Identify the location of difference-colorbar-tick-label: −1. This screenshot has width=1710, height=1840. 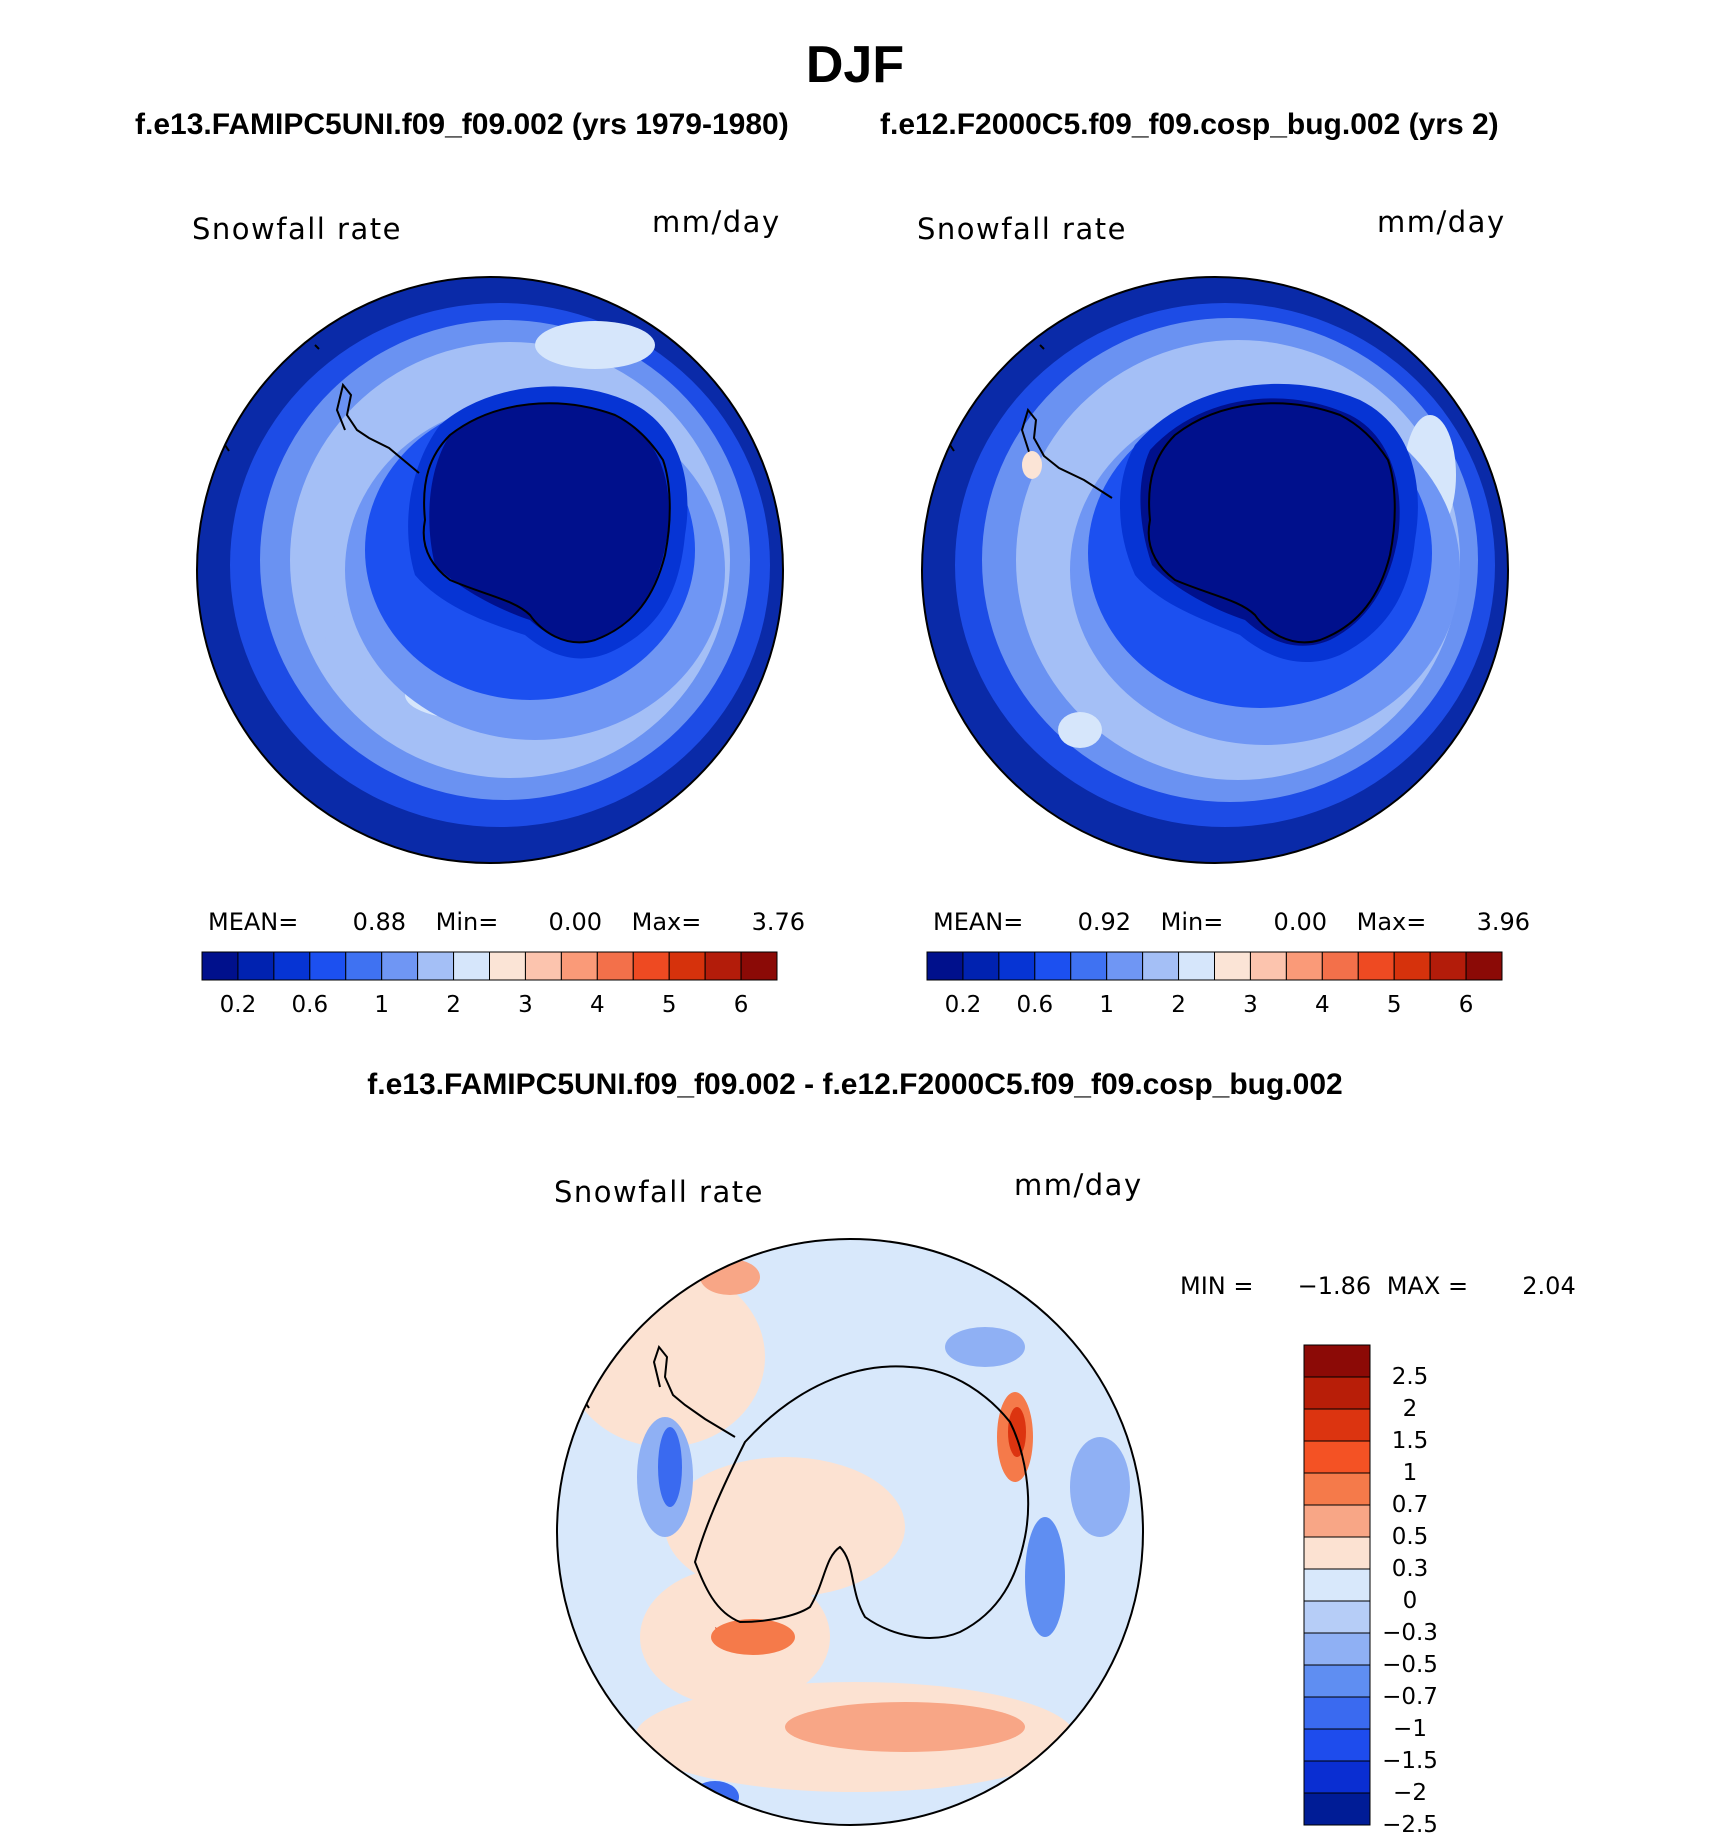
(1410, 1729).